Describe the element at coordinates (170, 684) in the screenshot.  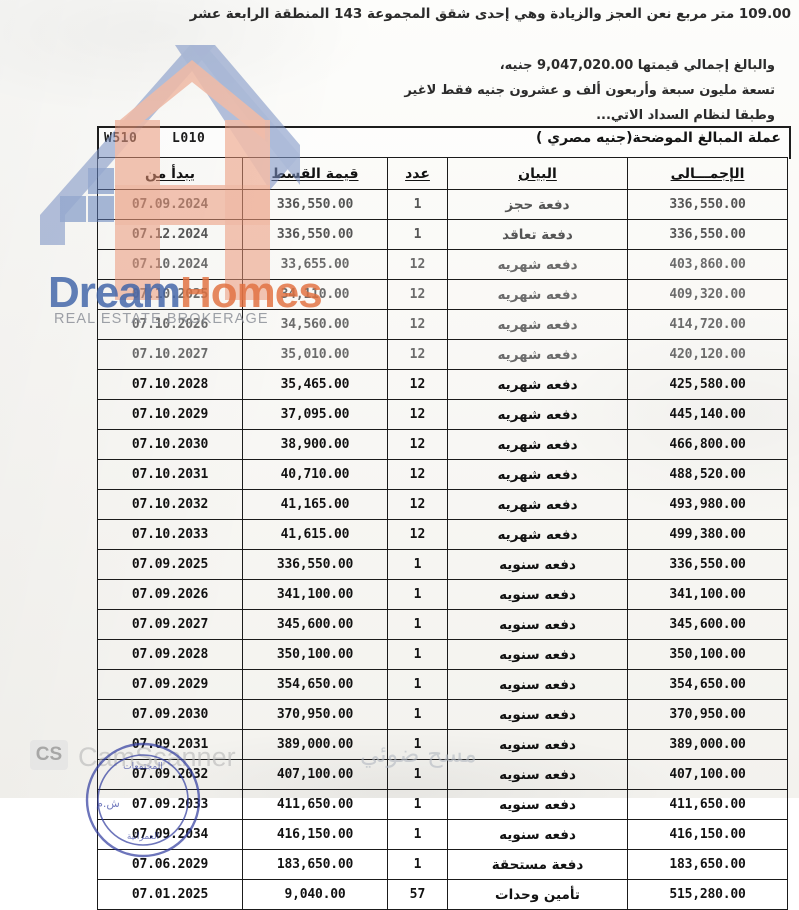
I see `cell-start_date: 07.09.2029` at that location.